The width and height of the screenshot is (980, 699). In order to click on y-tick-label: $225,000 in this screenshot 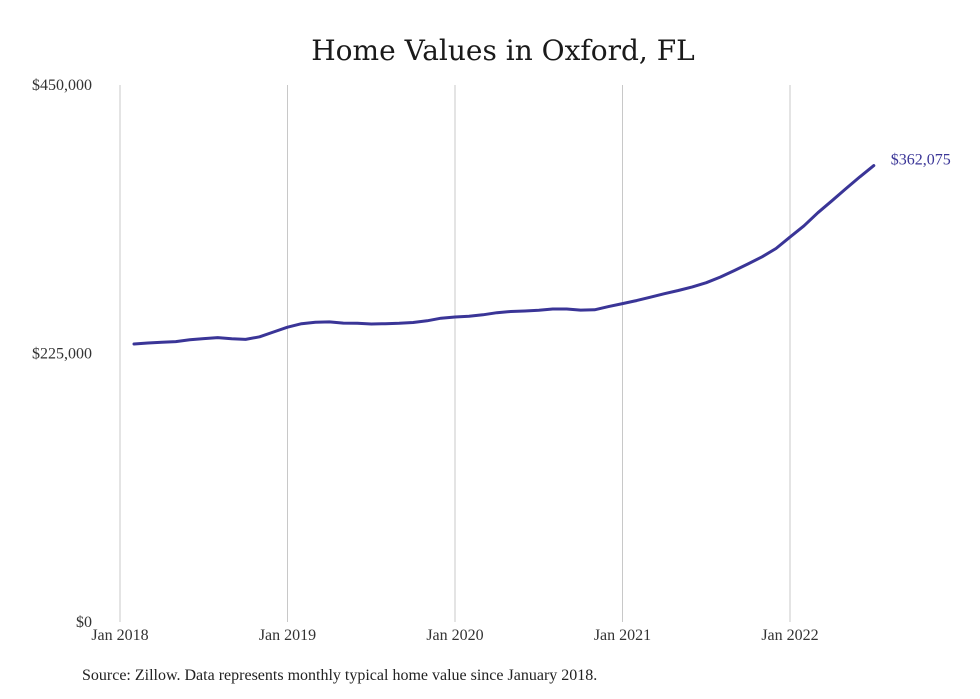, I will do `click(62, 354)`.